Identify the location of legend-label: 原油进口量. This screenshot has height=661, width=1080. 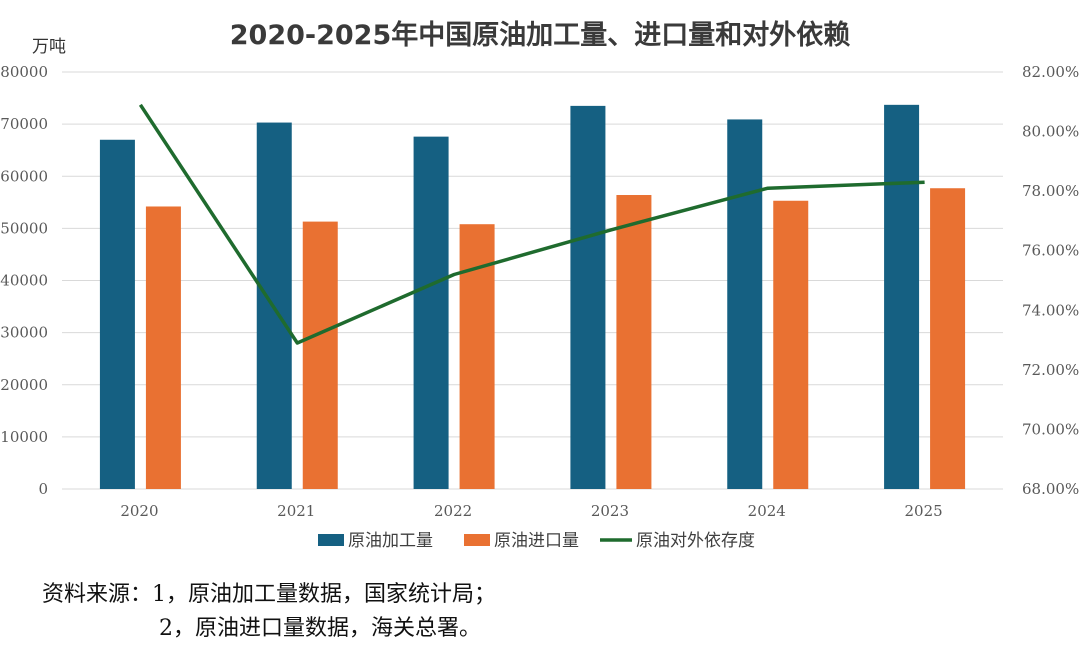
(536, 541).